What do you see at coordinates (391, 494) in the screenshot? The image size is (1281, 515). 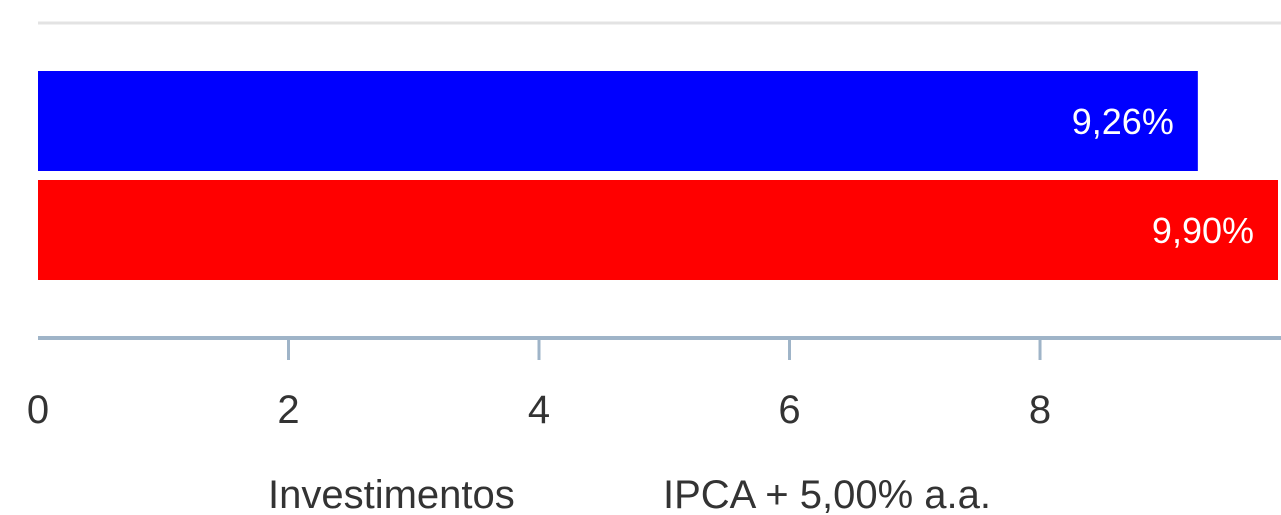 I see `legend-item-0: Investimentos` at bounding box center [391, 494].